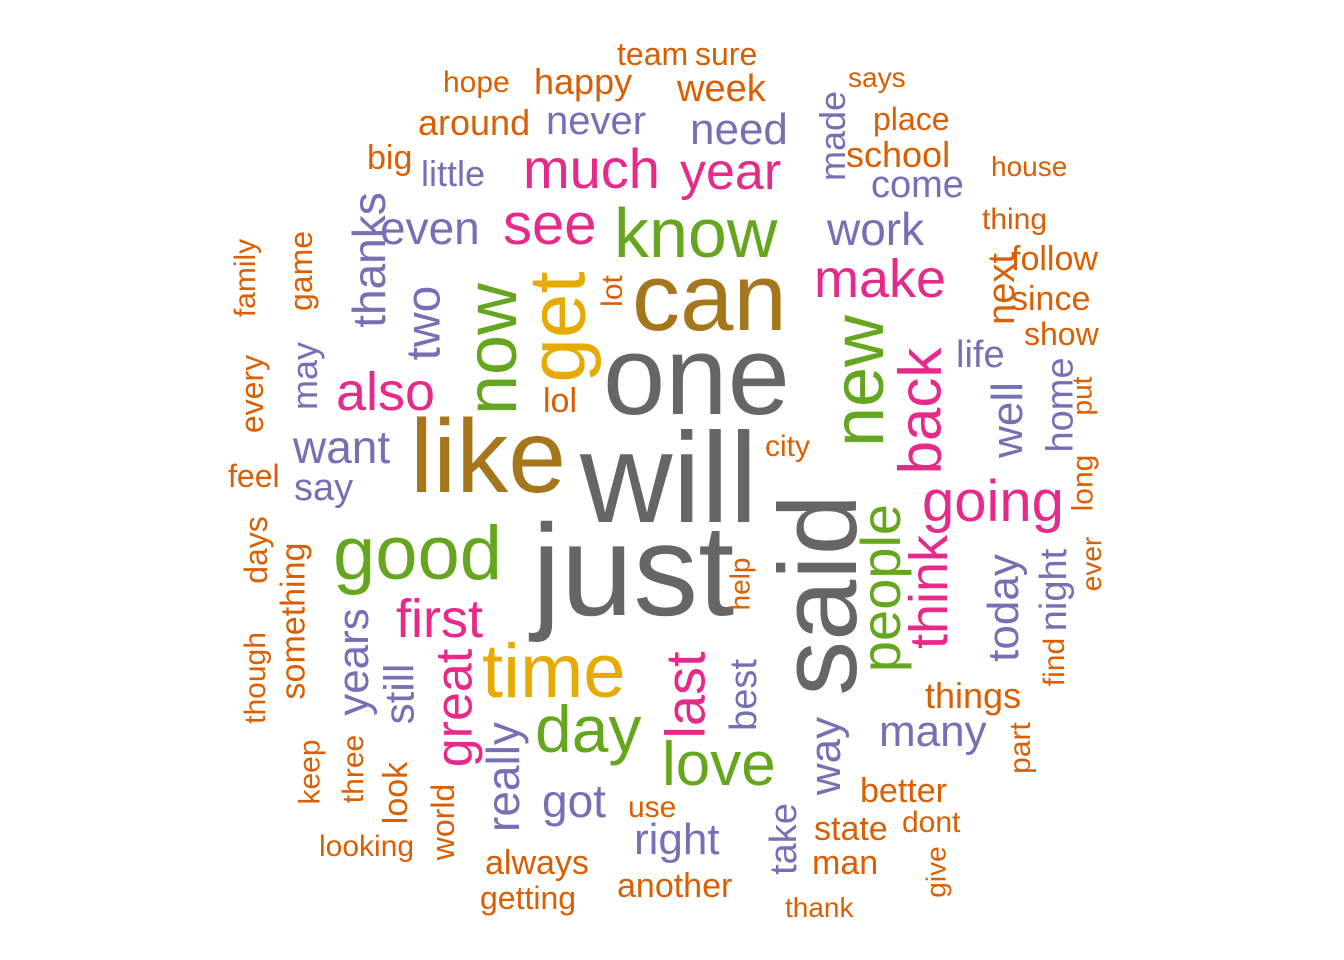 Image resolution: width=1344 pixels, height=960 pixels. I want to click on word-happy: happy, so click(583, 81).